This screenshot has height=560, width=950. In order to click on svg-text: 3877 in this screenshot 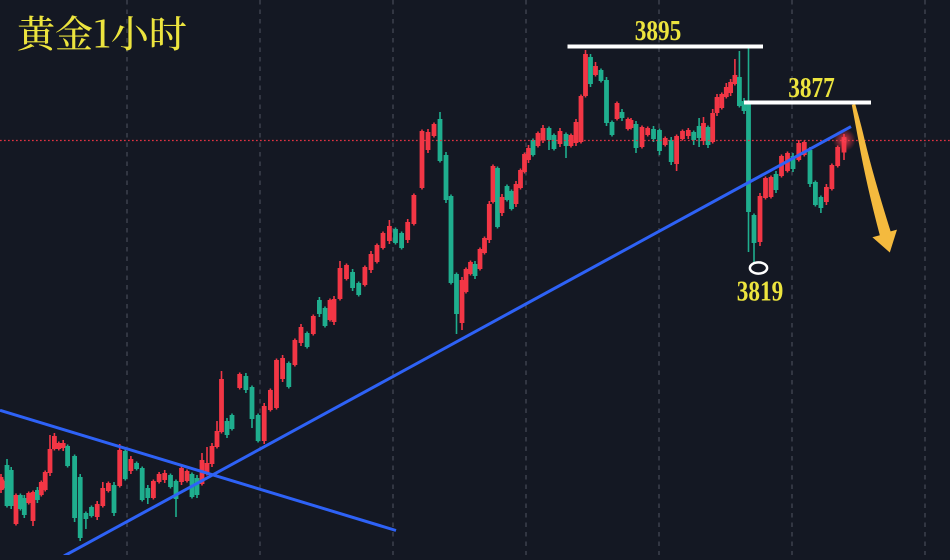, I will do `click(811, 88)`.